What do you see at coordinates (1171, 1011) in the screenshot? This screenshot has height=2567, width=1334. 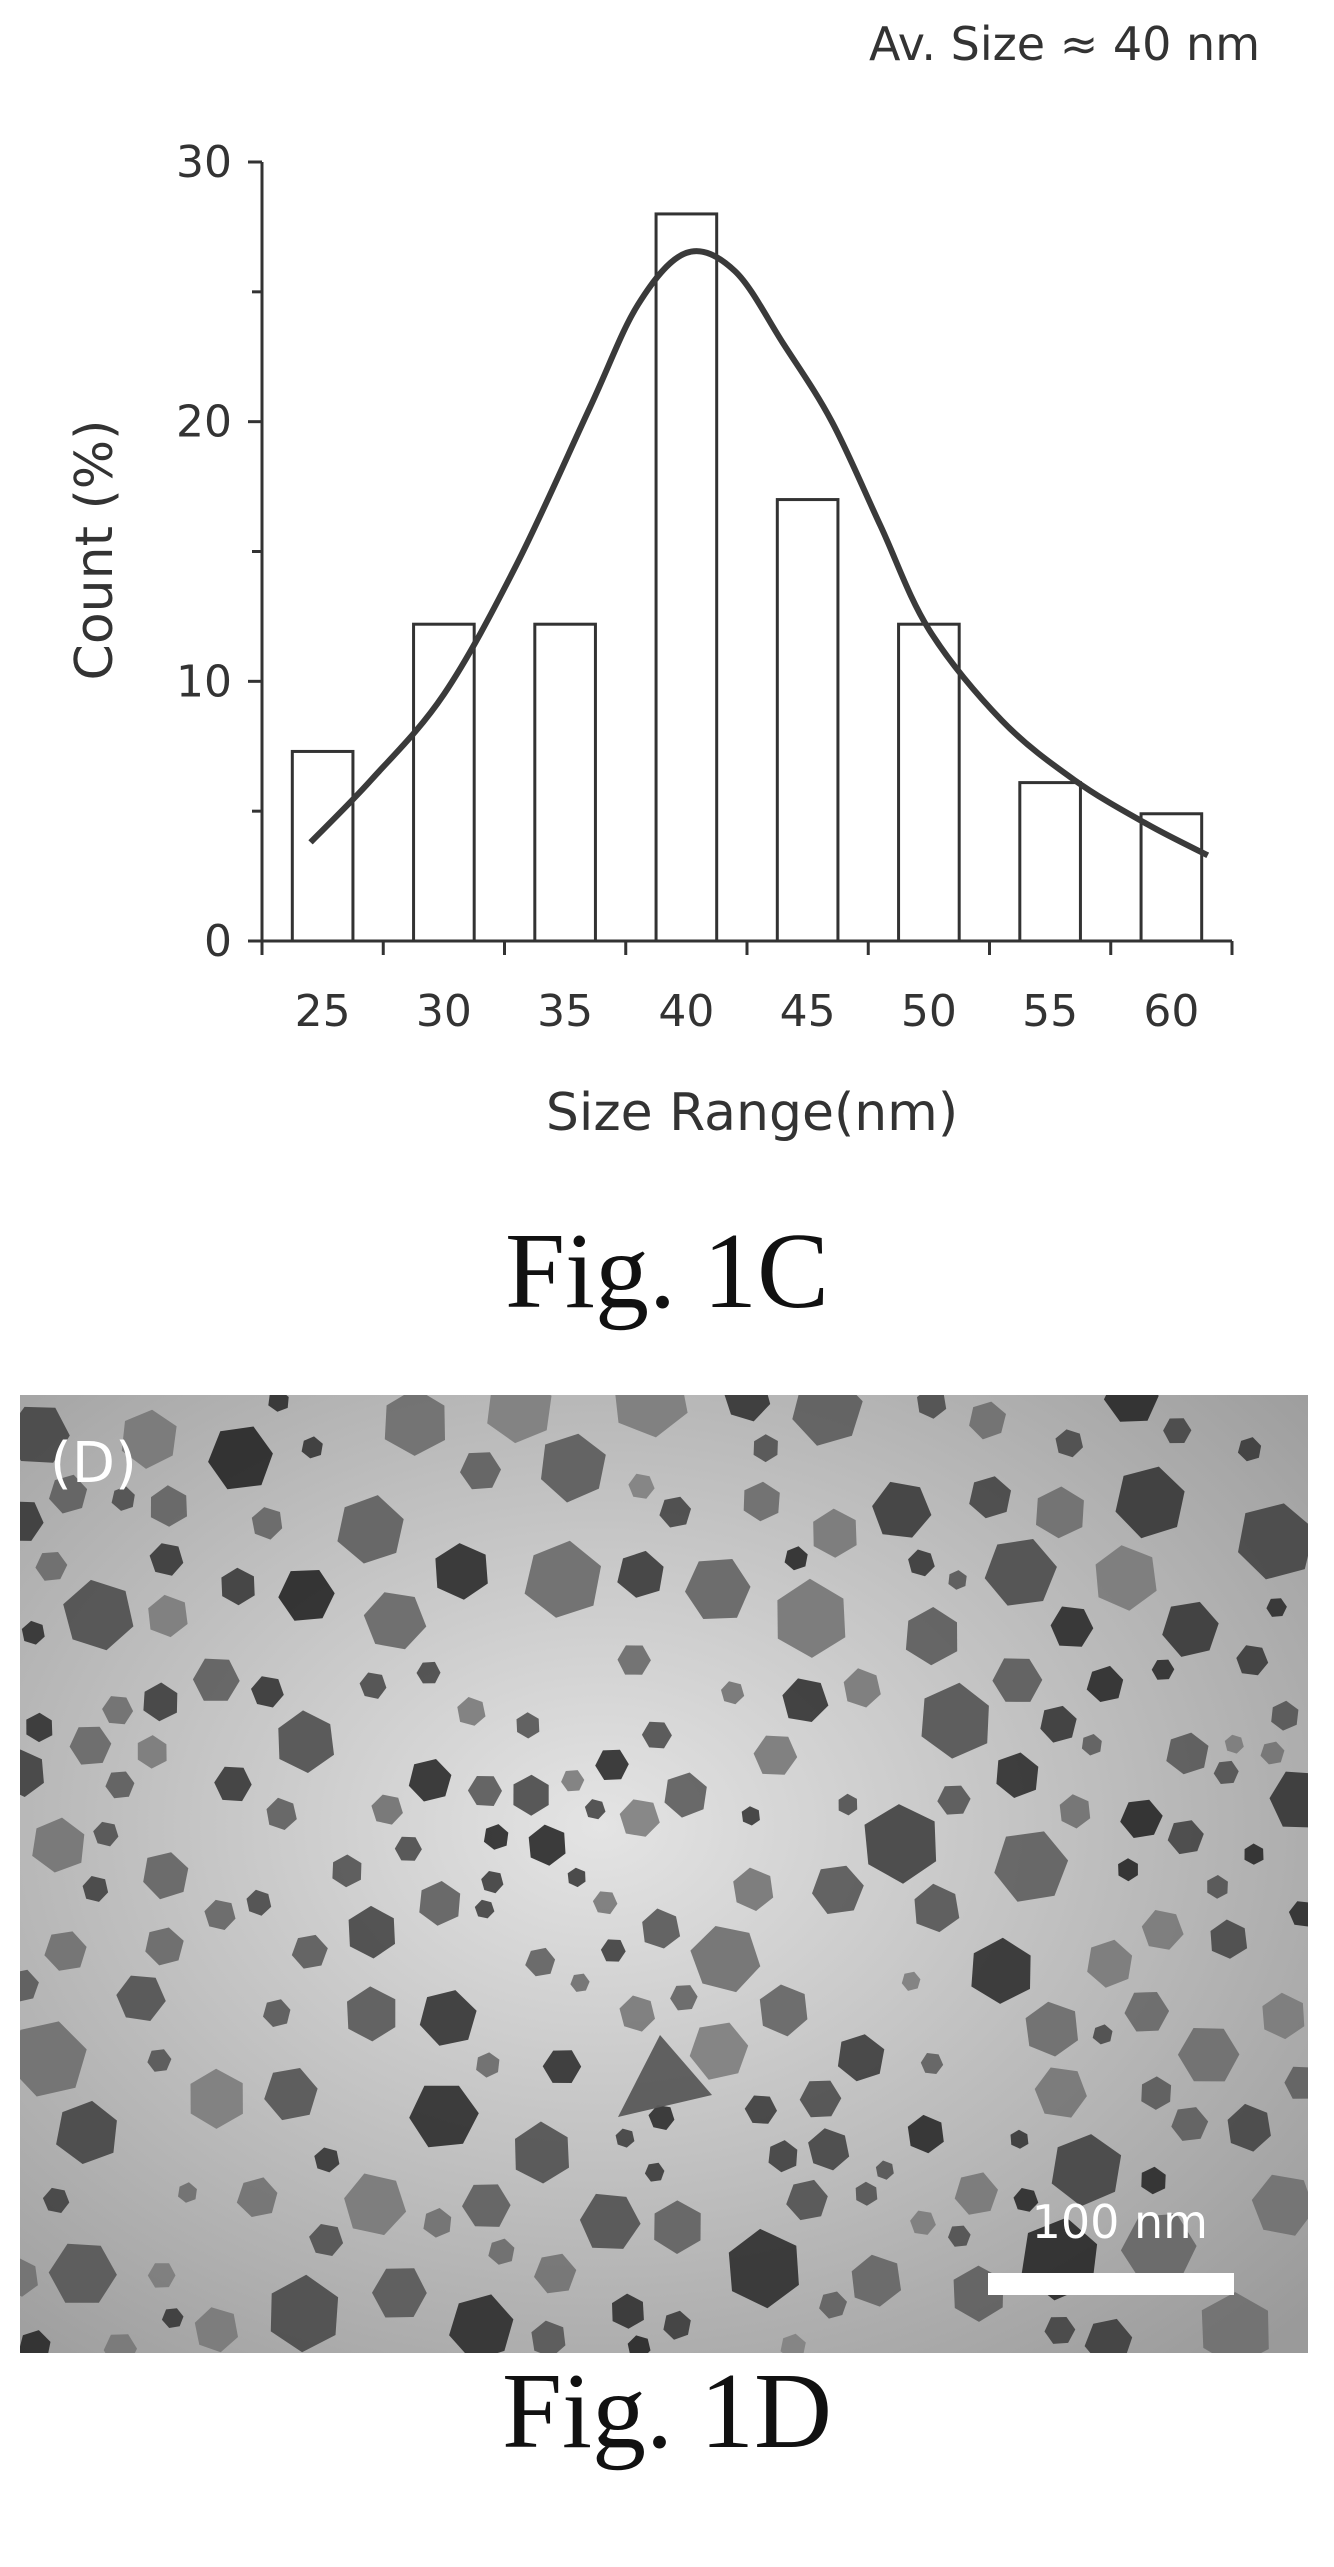 I see `x-tick-label: 60` at bounding box center [1171, 1011].